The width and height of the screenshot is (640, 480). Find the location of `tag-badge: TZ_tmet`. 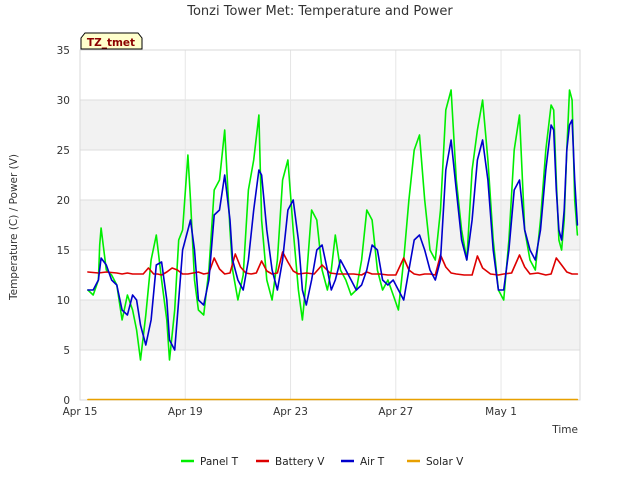

tag-badge: TZ_tmet is located at coordinates (111, 41).